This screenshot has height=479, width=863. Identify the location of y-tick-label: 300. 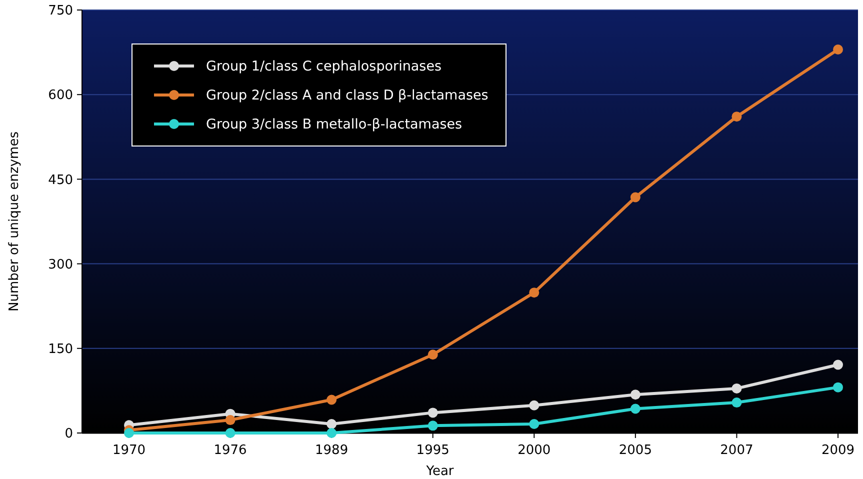
(60, 264).